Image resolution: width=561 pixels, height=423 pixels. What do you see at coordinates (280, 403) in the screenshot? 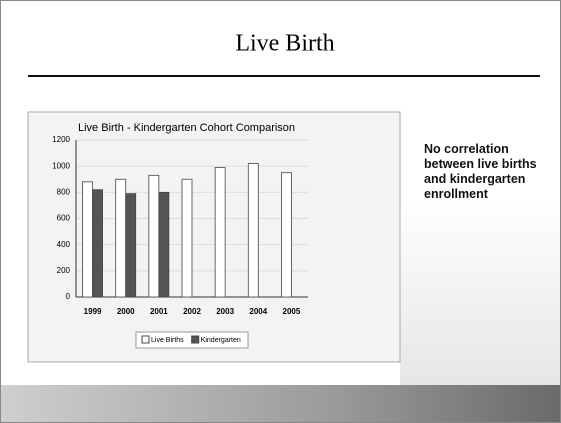
I see `footer-band` at bounding box center [280, 403].